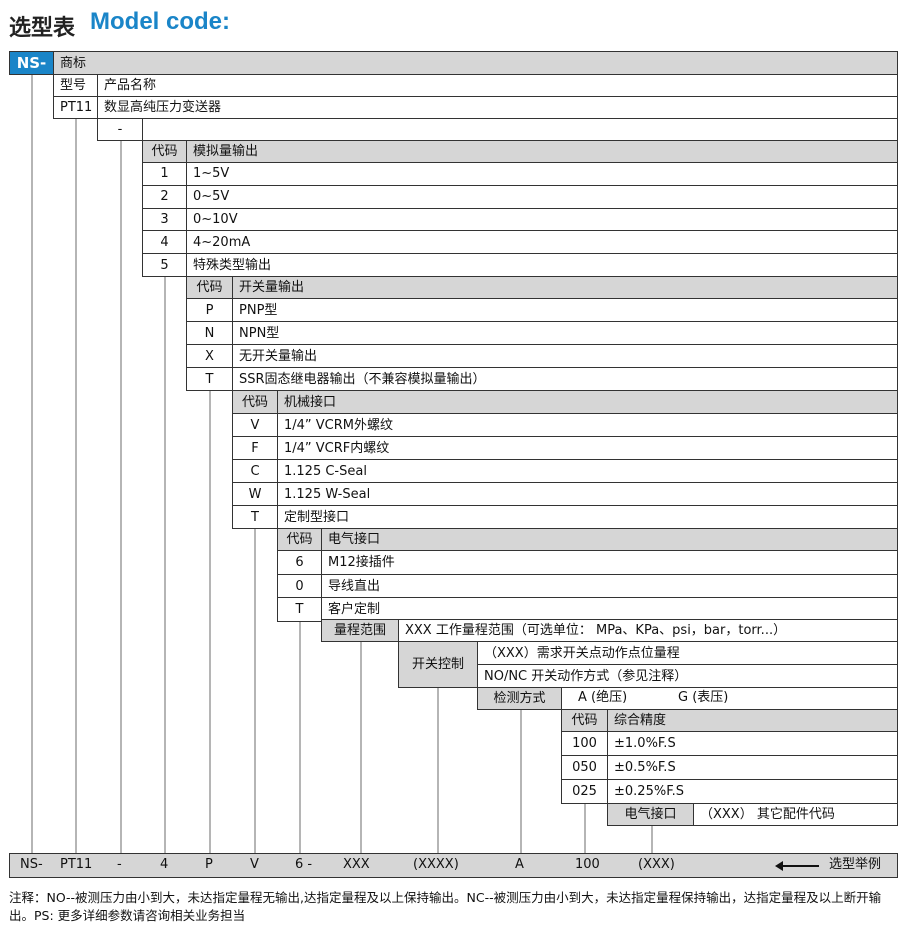 This screenshot has height=929, width=908. I want to click on analog-row-code: 5, so click(164, 265).